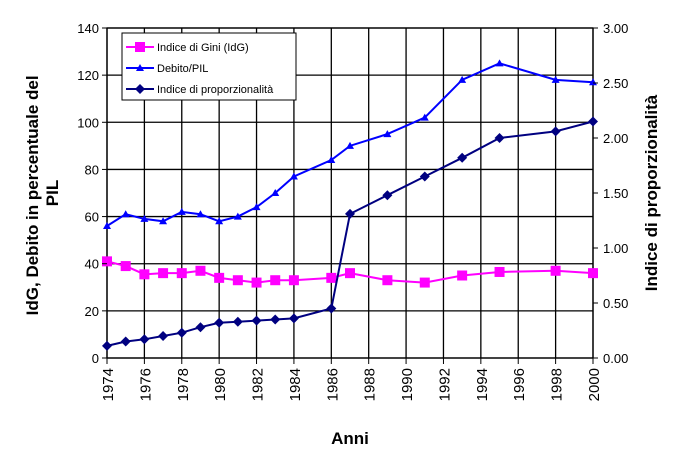  I want to click on y-axis-right-label: Indice di proporzionalità, so click(651, 192).